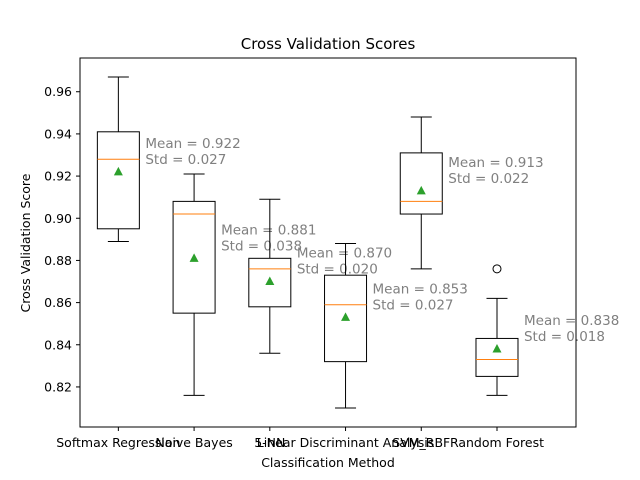  What do you see at coordinates (345, 442) in the screenshot?
I see `x-tick-label: Linear Discriminant Analysis` at bounding box center [345, 442].